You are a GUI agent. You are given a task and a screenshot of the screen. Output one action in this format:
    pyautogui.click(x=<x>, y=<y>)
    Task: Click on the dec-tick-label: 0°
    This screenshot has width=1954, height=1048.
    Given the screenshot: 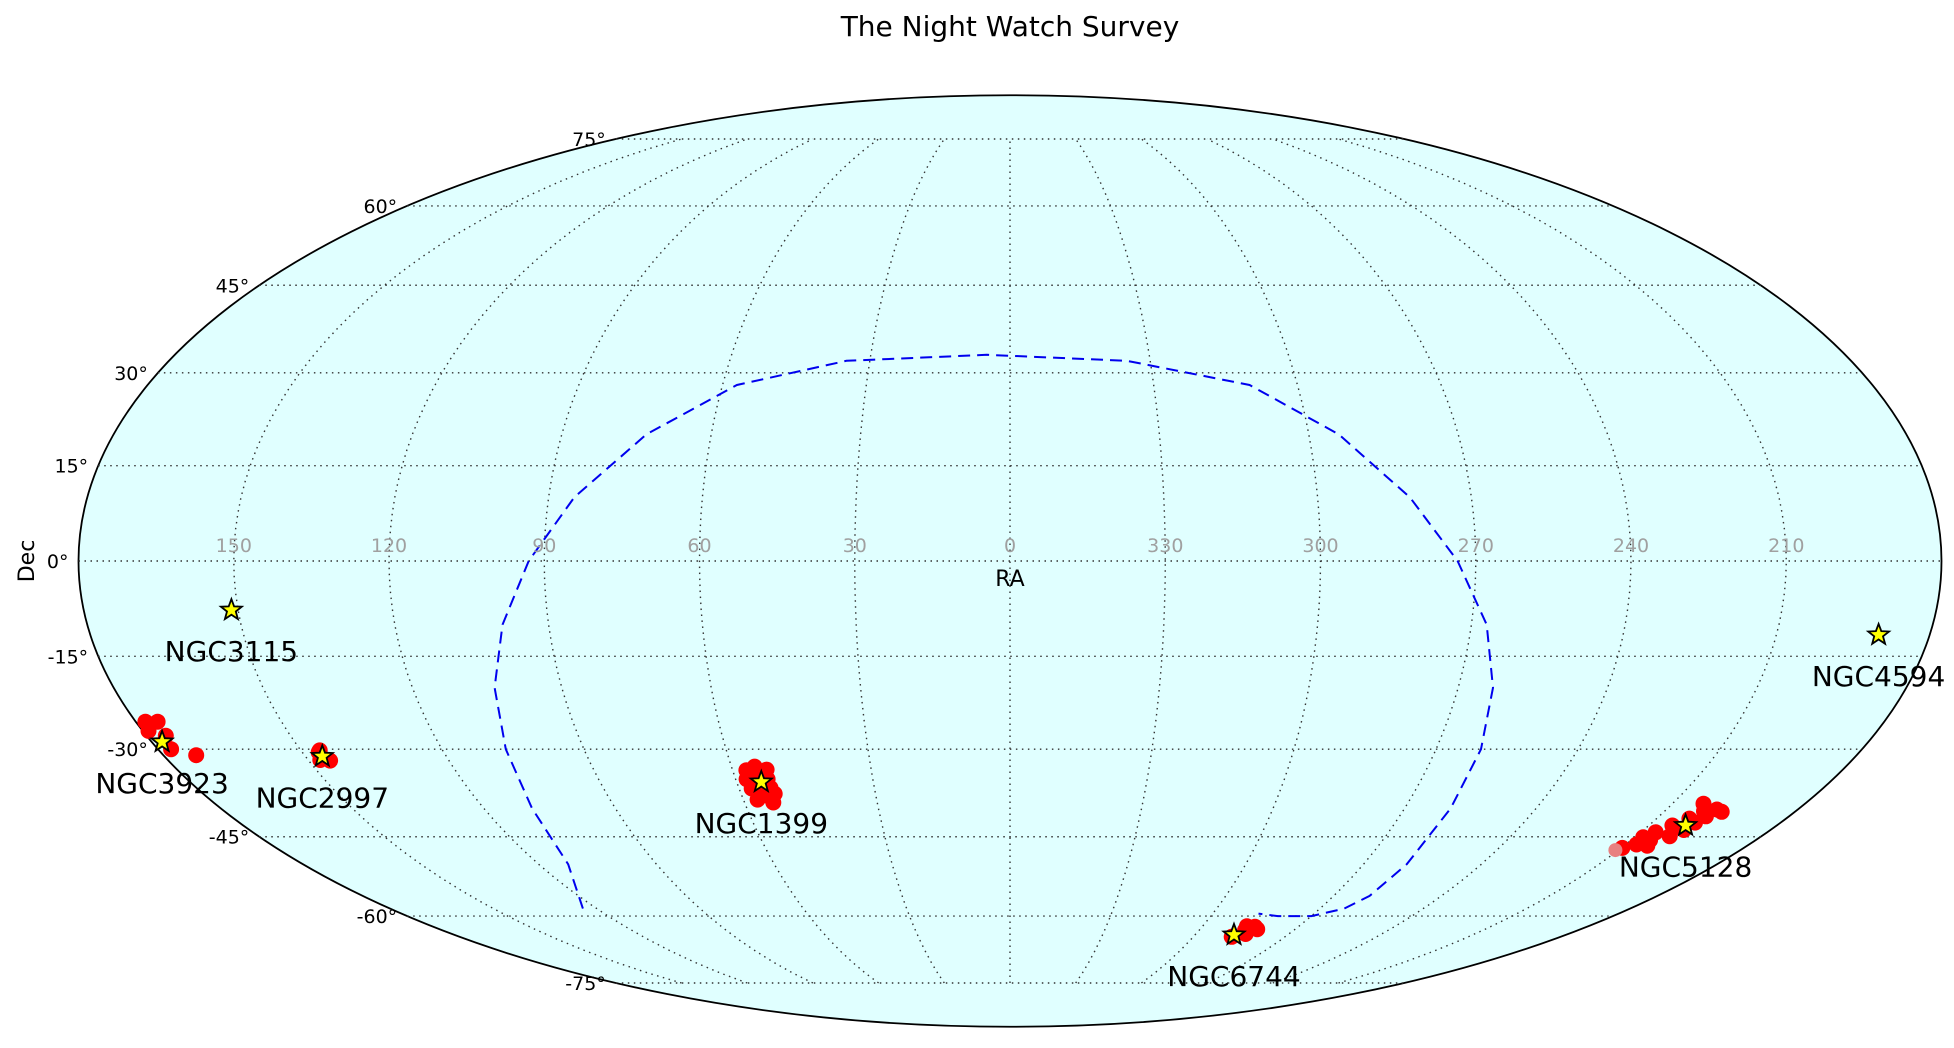 What is the action you would take?
    pyautogui.click(x=58, y=562)
    